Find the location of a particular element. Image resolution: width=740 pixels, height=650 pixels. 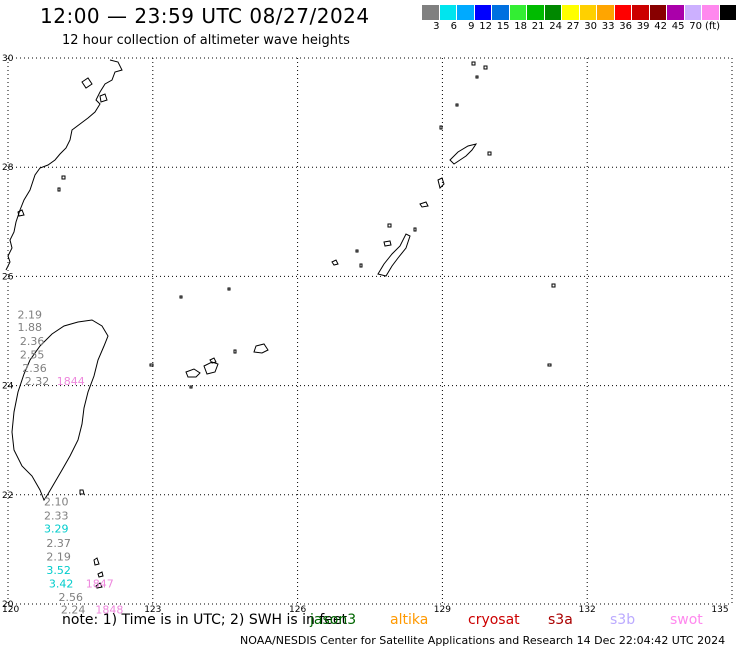

legend-tick-label: 6 is located at coordinates (453, 26).